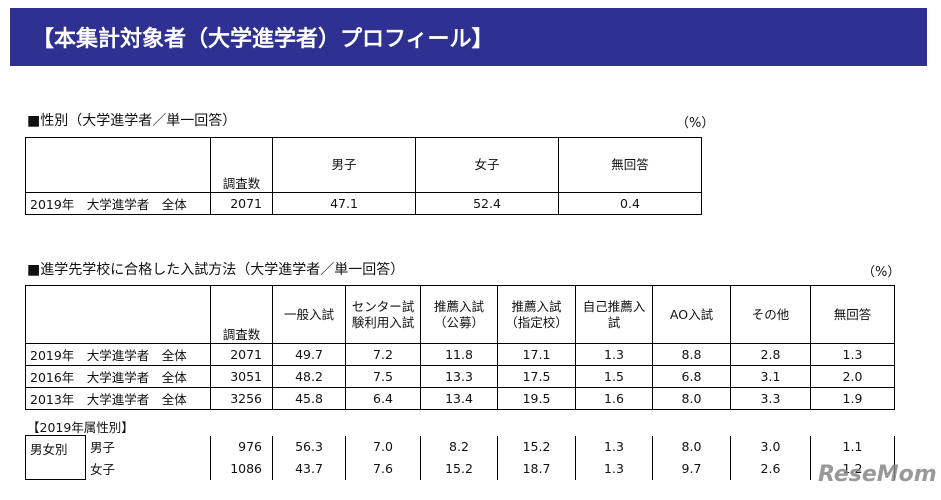 The height and width of the screenshot is (500, 941). I want to click on cell: 976, so click(241, 446).